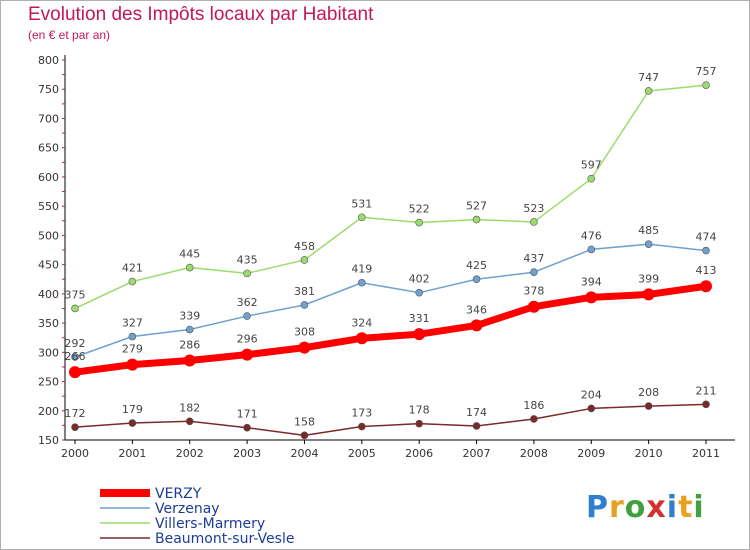 The height and width of the screenshot is (550, 750). I want to click on y-tick-label: 200, so click(48, 411).